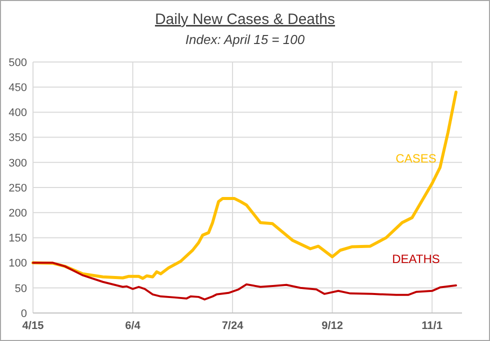 Image resolution: width=490 pixels, height=341 pixels. What do you see at coordinates (416, 158) in the screenshot?
I see `series-label: CASES` at bounding box center [416, 158].